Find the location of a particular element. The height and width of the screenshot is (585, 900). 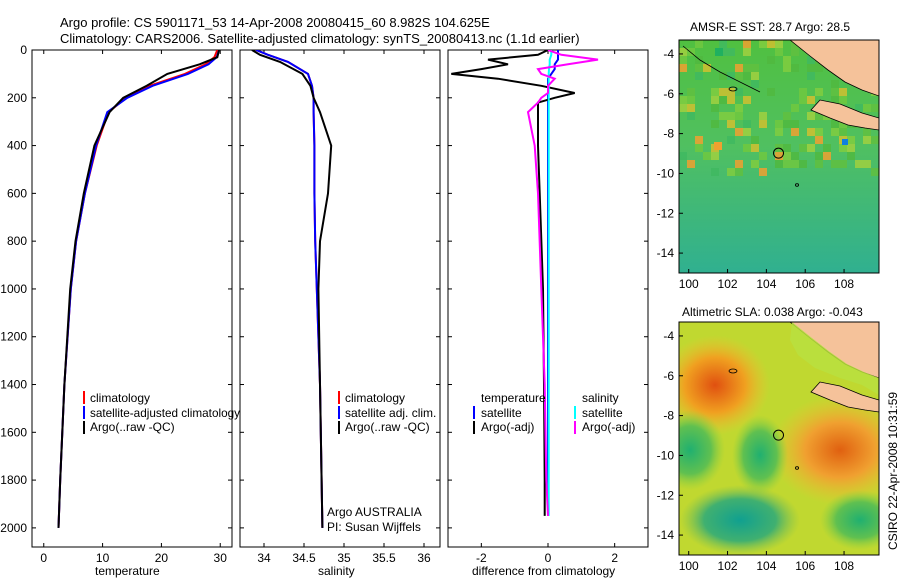

sla-map-frame is located at coordinates (779, 438).